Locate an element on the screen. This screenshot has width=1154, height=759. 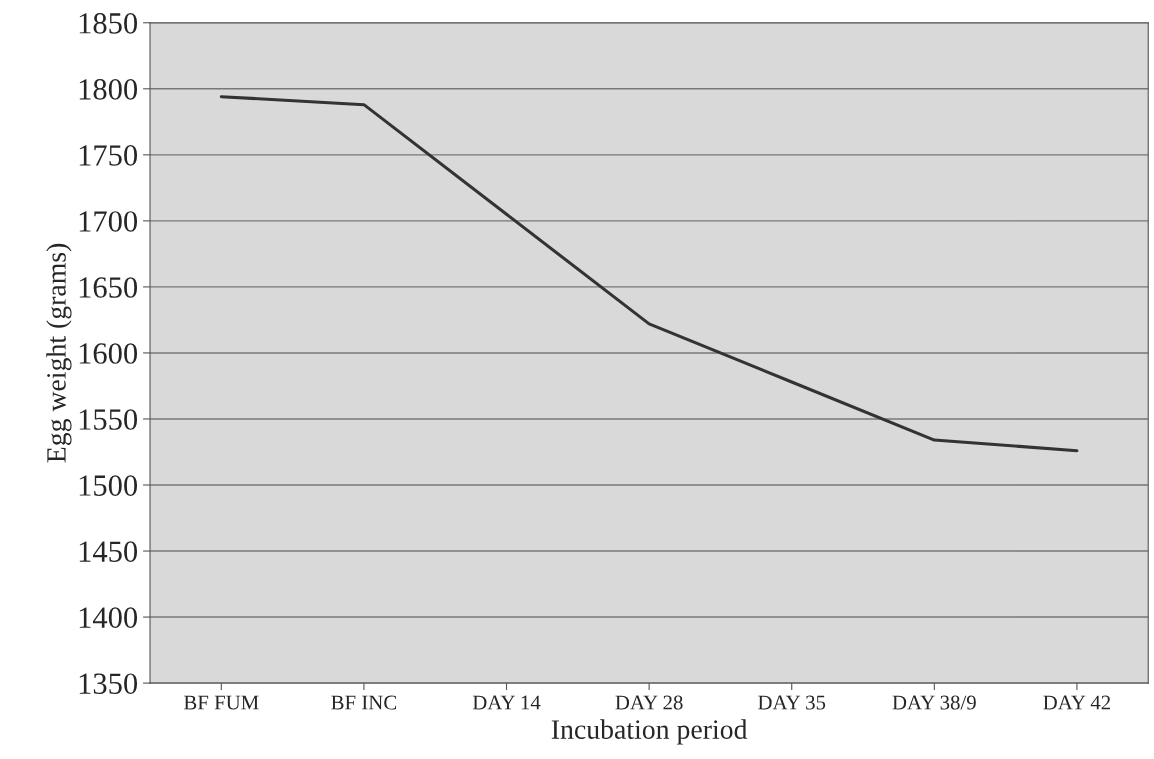
y-tick-label: 1350 is located at coordinates (108, 683).